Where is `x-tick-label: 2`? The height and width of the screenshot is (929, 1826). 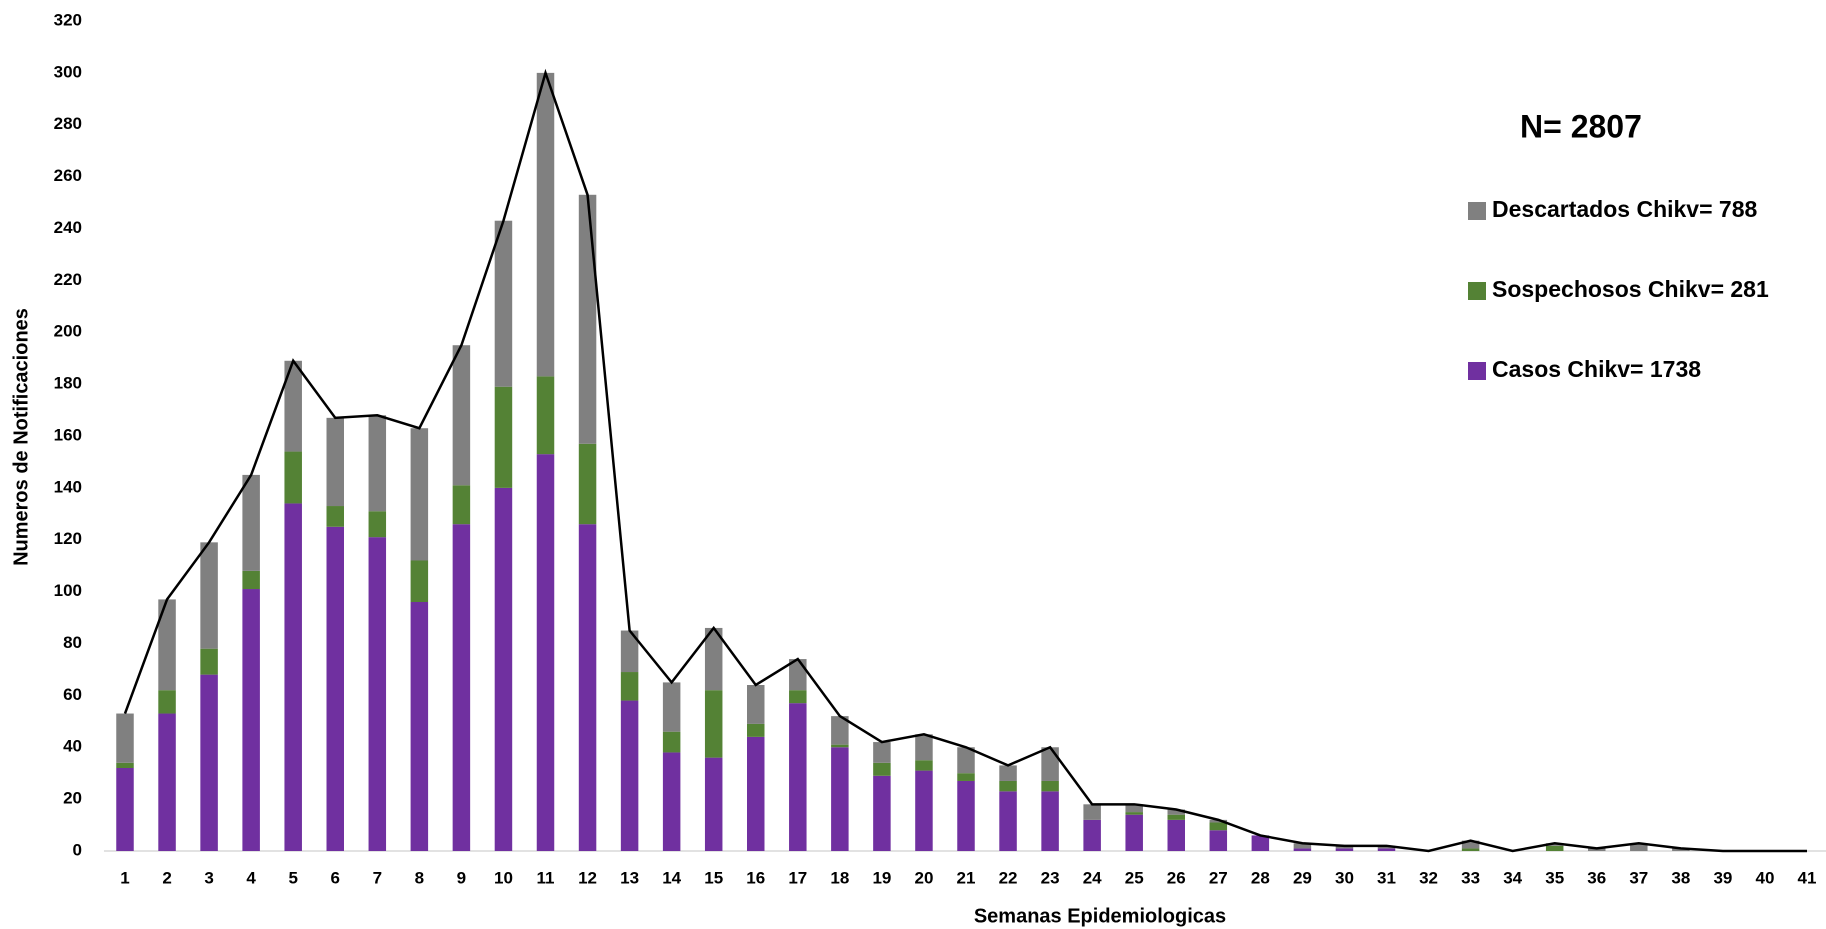
x-tick-label: 2 is located at coordinates (166, 877).